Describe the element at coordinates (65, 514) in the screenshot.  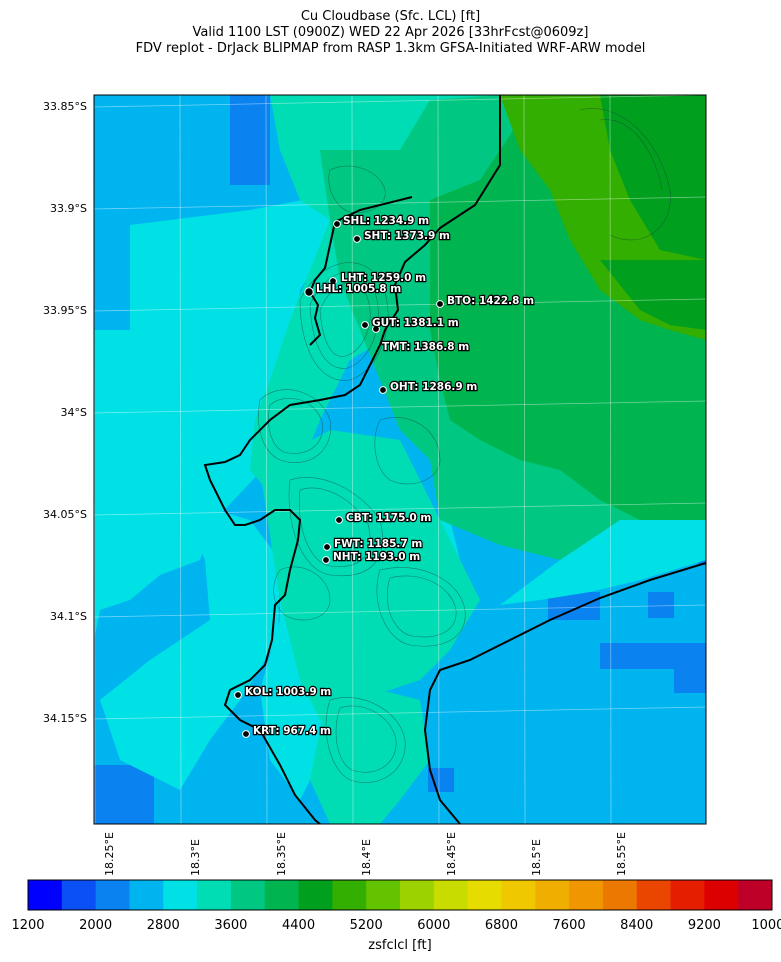
I see `lat-label: 34.05°S` at that location.